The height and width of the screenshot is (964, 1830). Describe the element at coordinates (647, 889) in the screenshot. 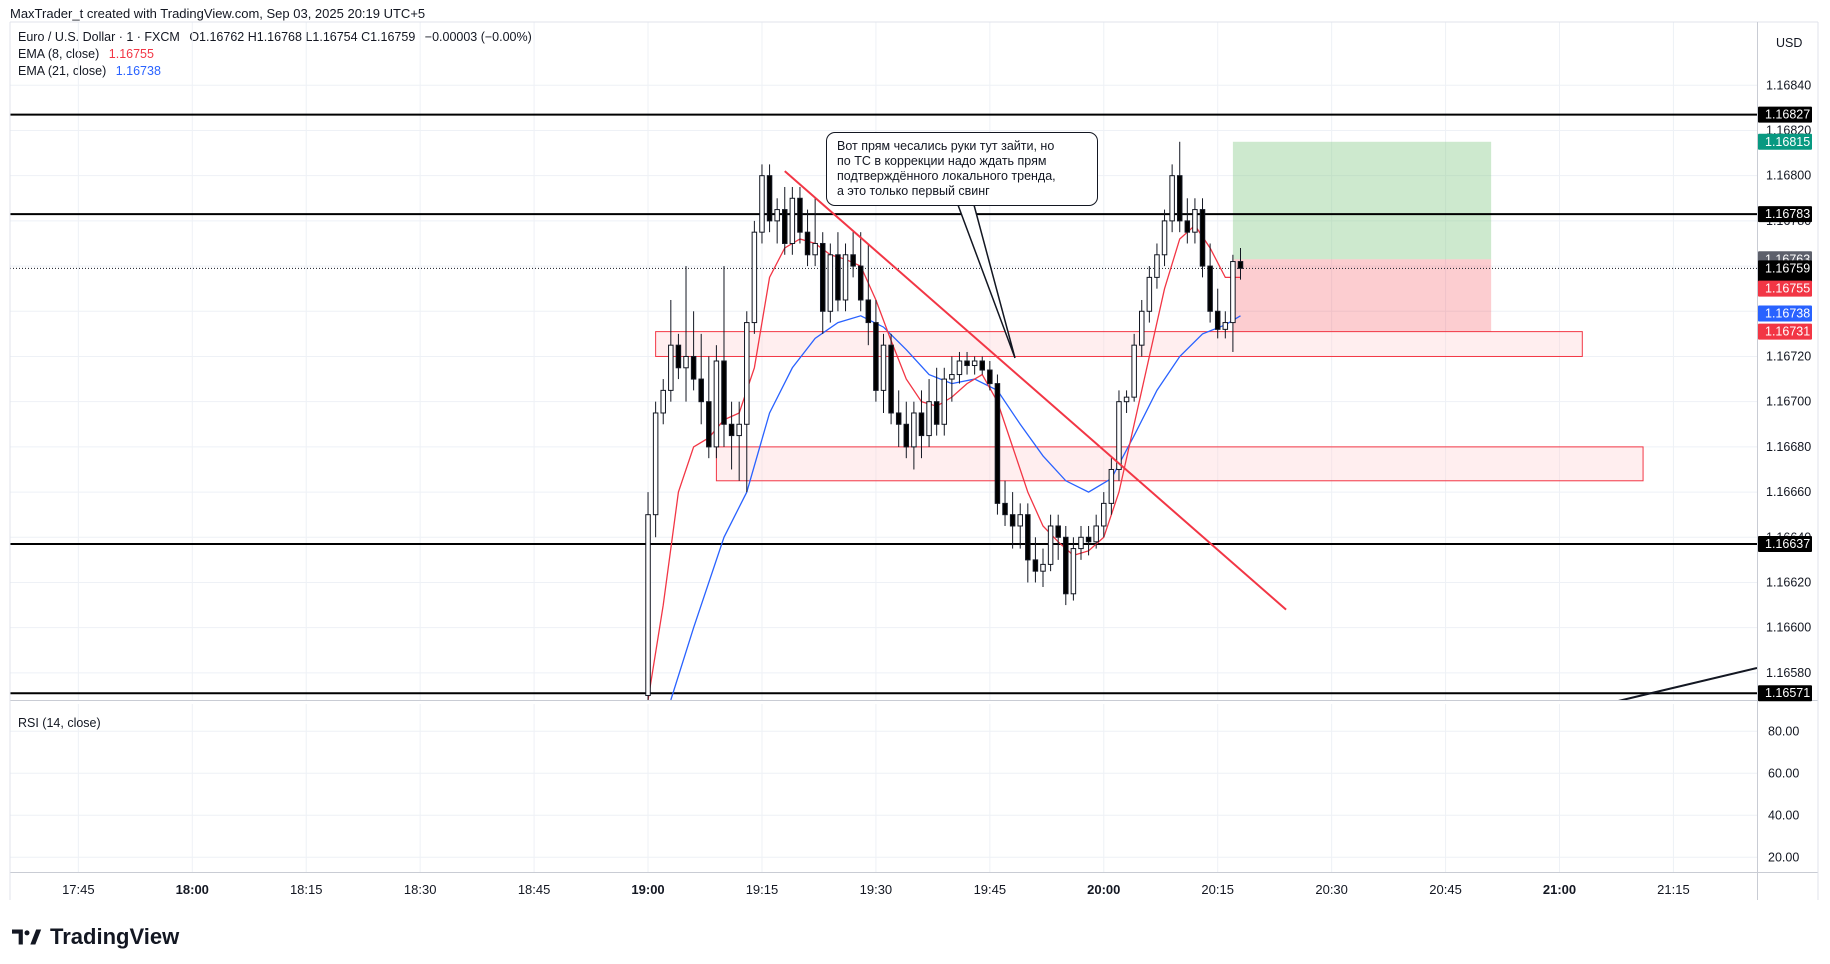

I see `time-tick-label: 19:00` at that location.